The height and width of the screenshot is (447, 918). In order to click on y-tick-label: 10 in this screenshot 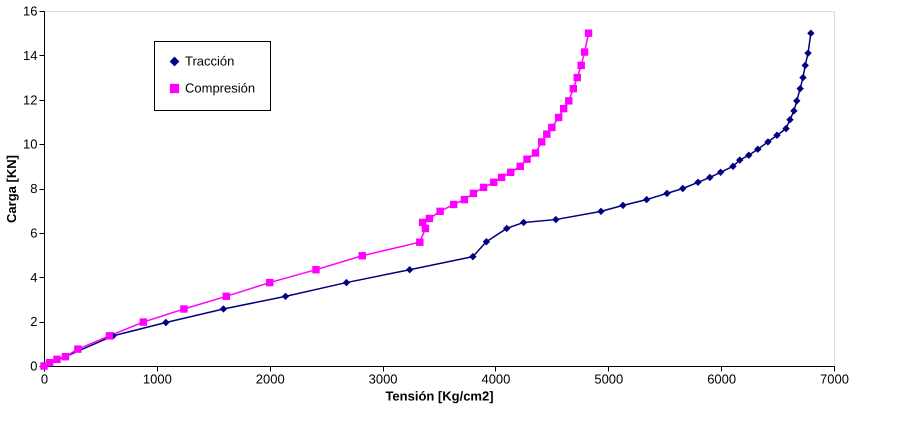, I will do `click(30, 144)`.